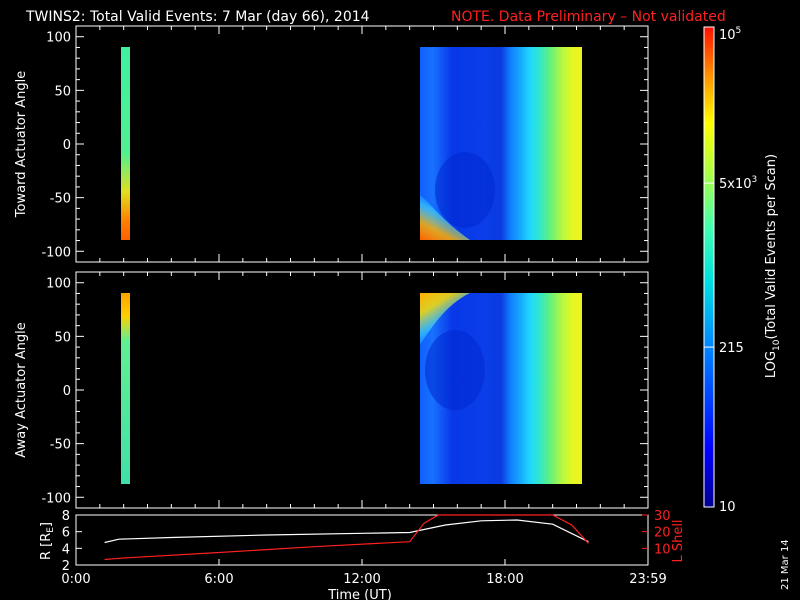  I want to click on time-tick-label: 0:00, so click(75, 579).